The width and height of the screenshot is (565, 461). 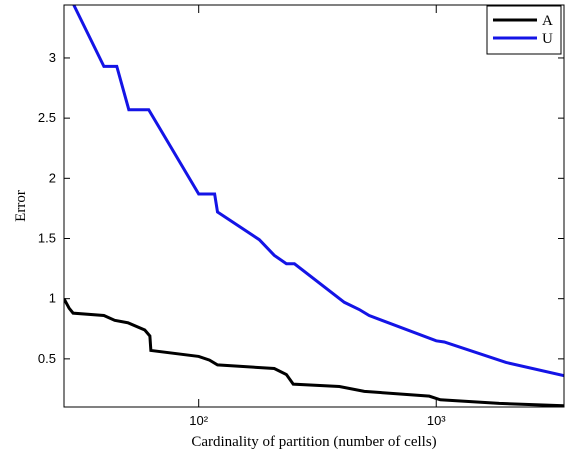 What do you see at coordinates (52, 177) in the screenshot?
I see `y-tick-label: 2` at bounding box center [52, 177].